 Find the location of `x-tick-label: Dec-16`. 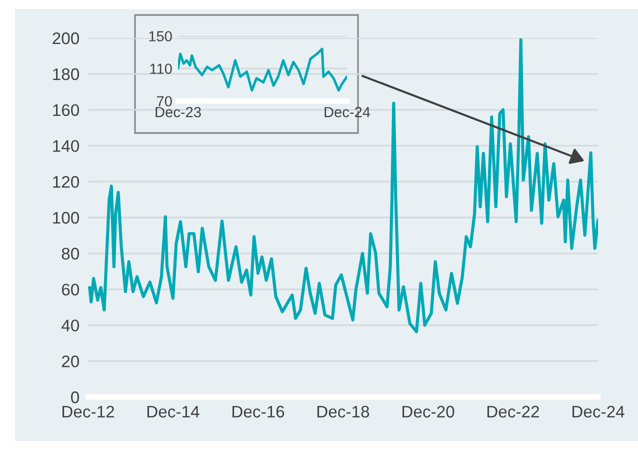

x-tick-label: Dec-16 is located at coordinates (258, 412).